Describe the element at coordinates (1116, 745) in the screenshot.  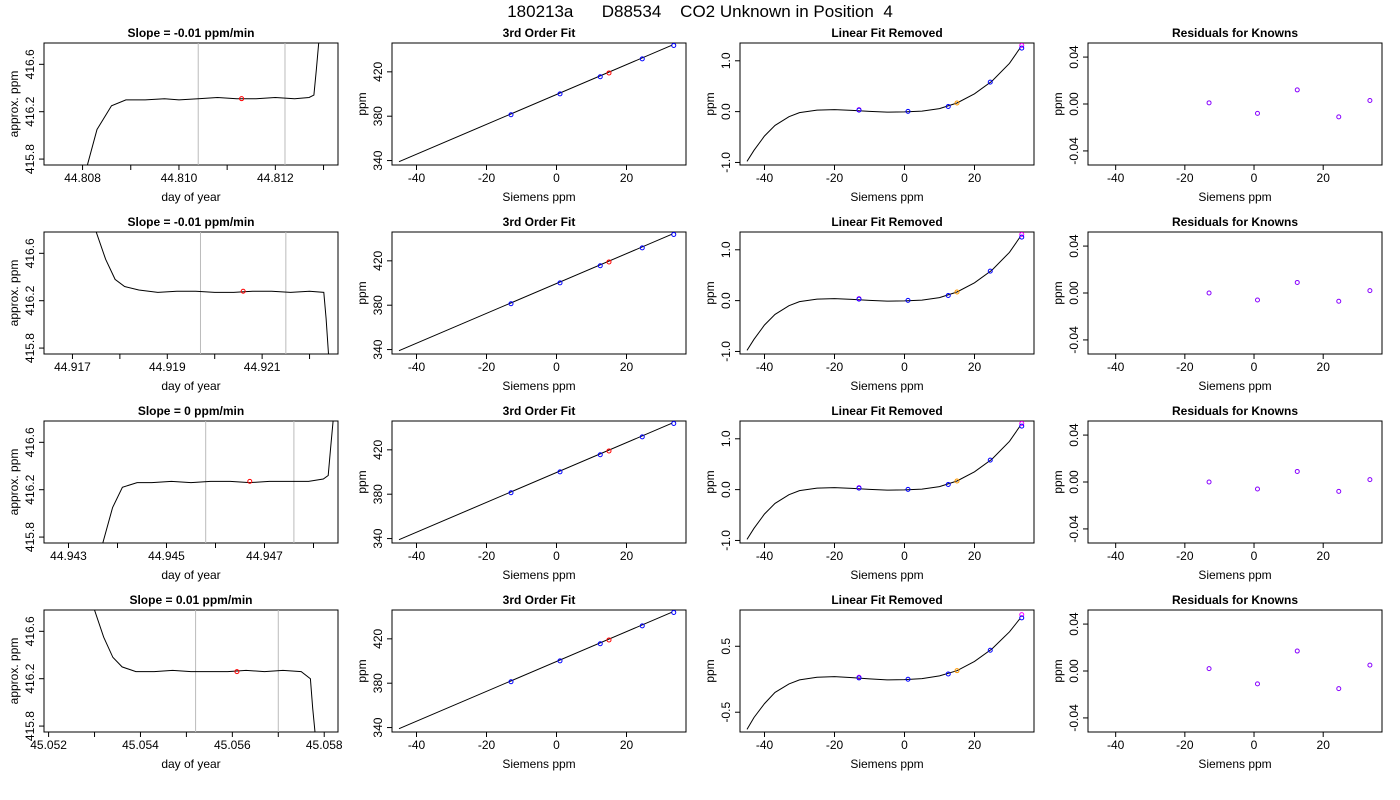
I see `x-tick-label-r4c4-0: -40` at that location.